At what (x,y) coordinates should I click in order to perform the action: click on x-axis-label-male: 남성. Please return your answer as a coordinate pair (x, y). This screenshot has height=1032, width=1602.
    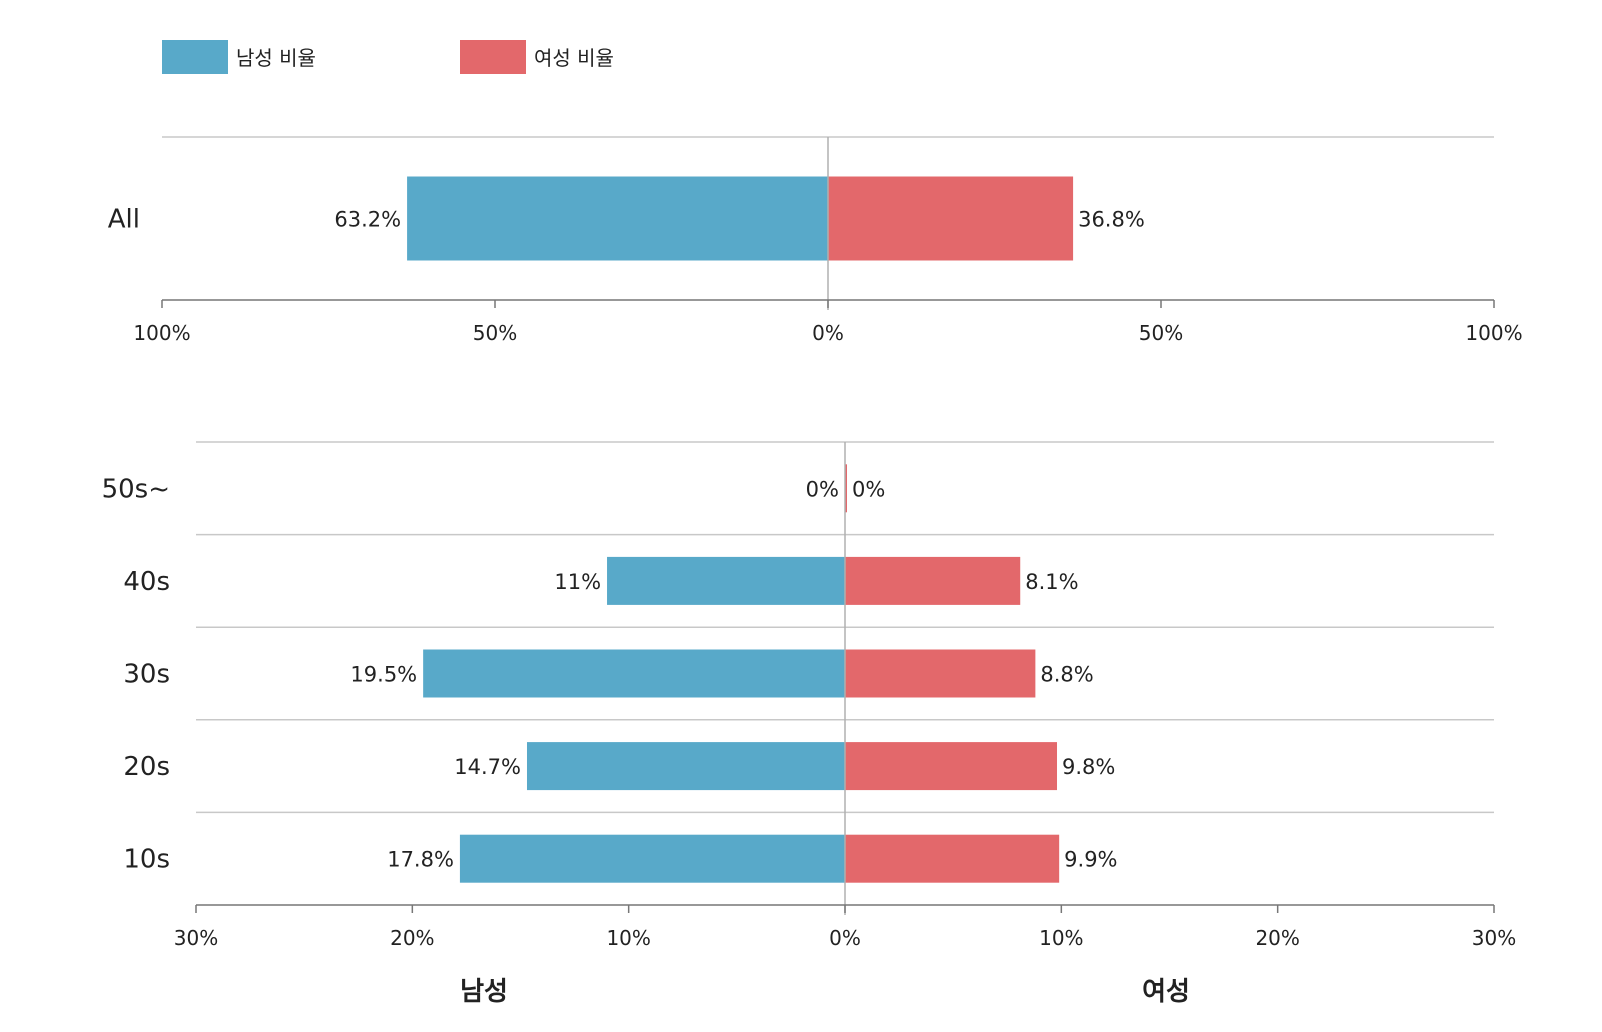
    Looking at the image, I should click on (484, 992).